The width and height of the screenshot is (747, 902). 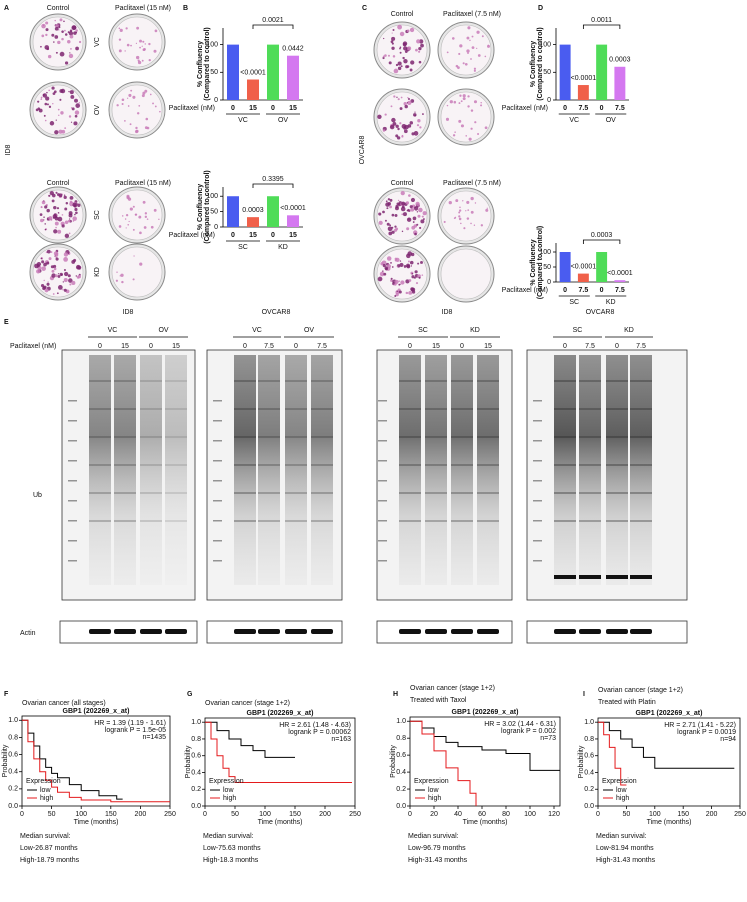 I want to click on panel-letter: C, so click(x=364, y=8).